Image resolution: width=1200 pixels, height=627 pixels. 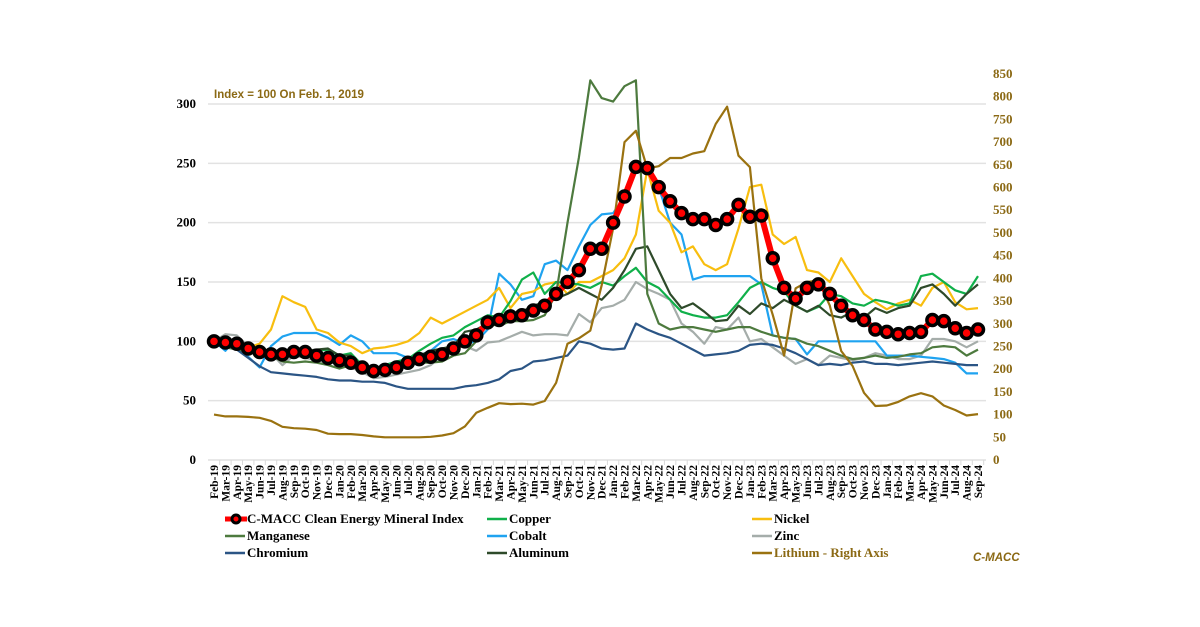 I want to click on x-tick-label: Jun-24, so click(x=945, y=482).